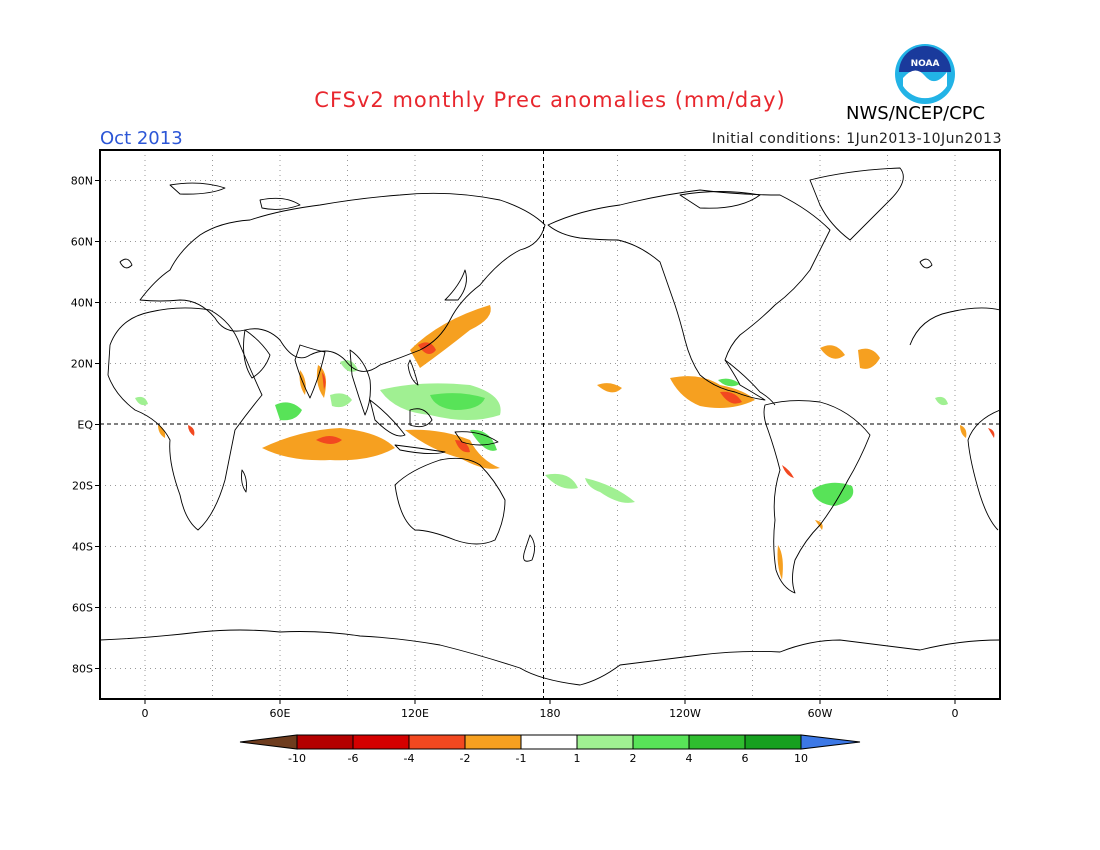  I want to click on initial-conditions-label: Initial conditions: 1Jun2013-10Jun2013, so click(856, 139).